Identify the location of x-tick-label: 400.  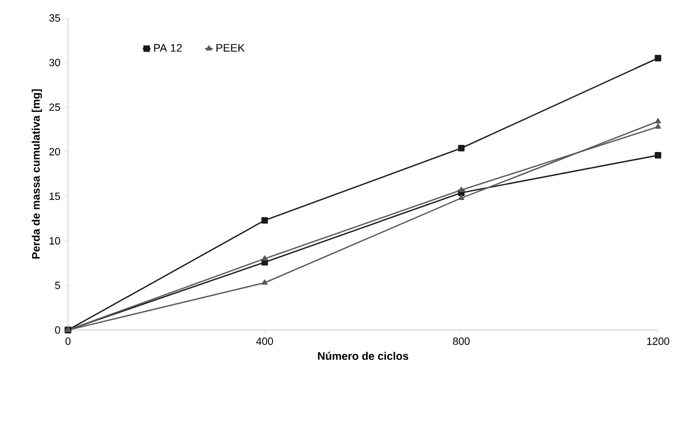
(264, 341).